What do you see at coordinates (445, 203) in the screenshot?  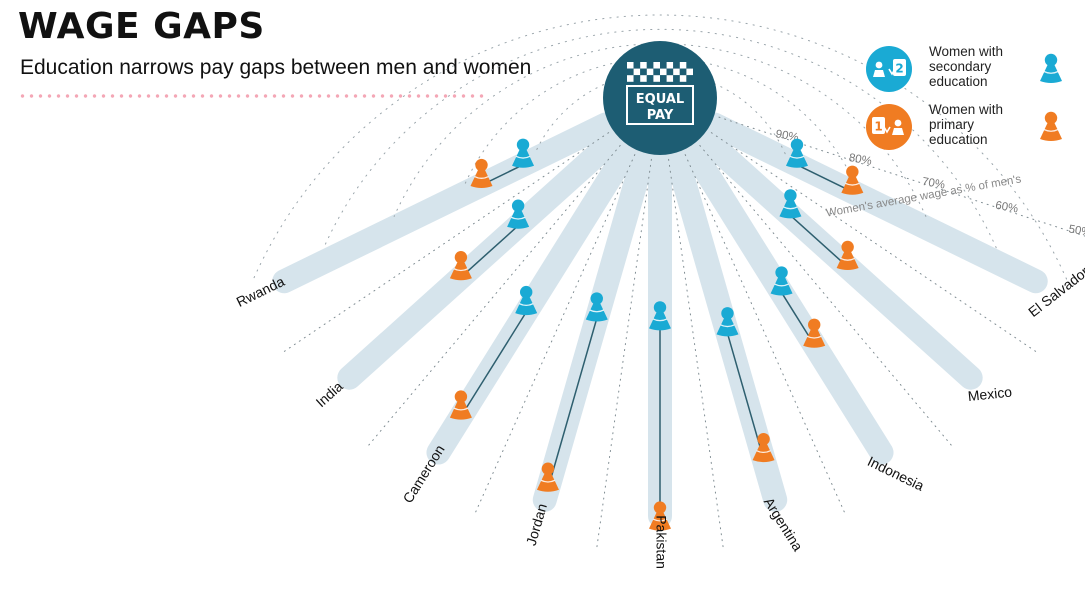 I see `beam-rwanda` at bounding box center [445, 203].